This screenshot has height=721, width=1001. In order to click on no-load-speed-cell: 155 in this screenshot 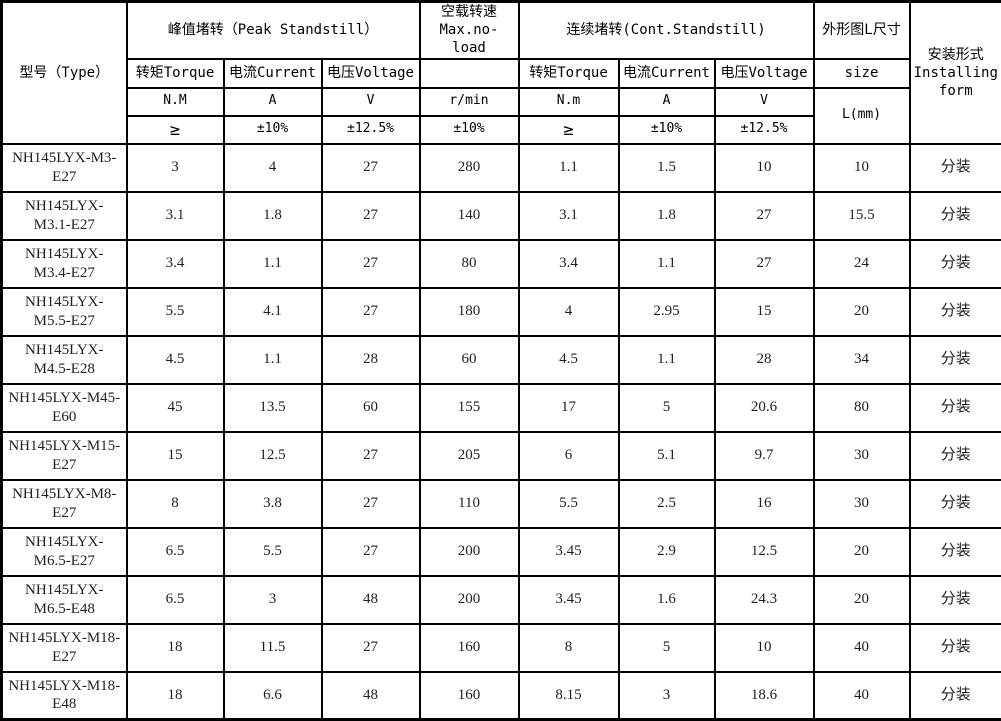, I will do `click(469, 408)`.